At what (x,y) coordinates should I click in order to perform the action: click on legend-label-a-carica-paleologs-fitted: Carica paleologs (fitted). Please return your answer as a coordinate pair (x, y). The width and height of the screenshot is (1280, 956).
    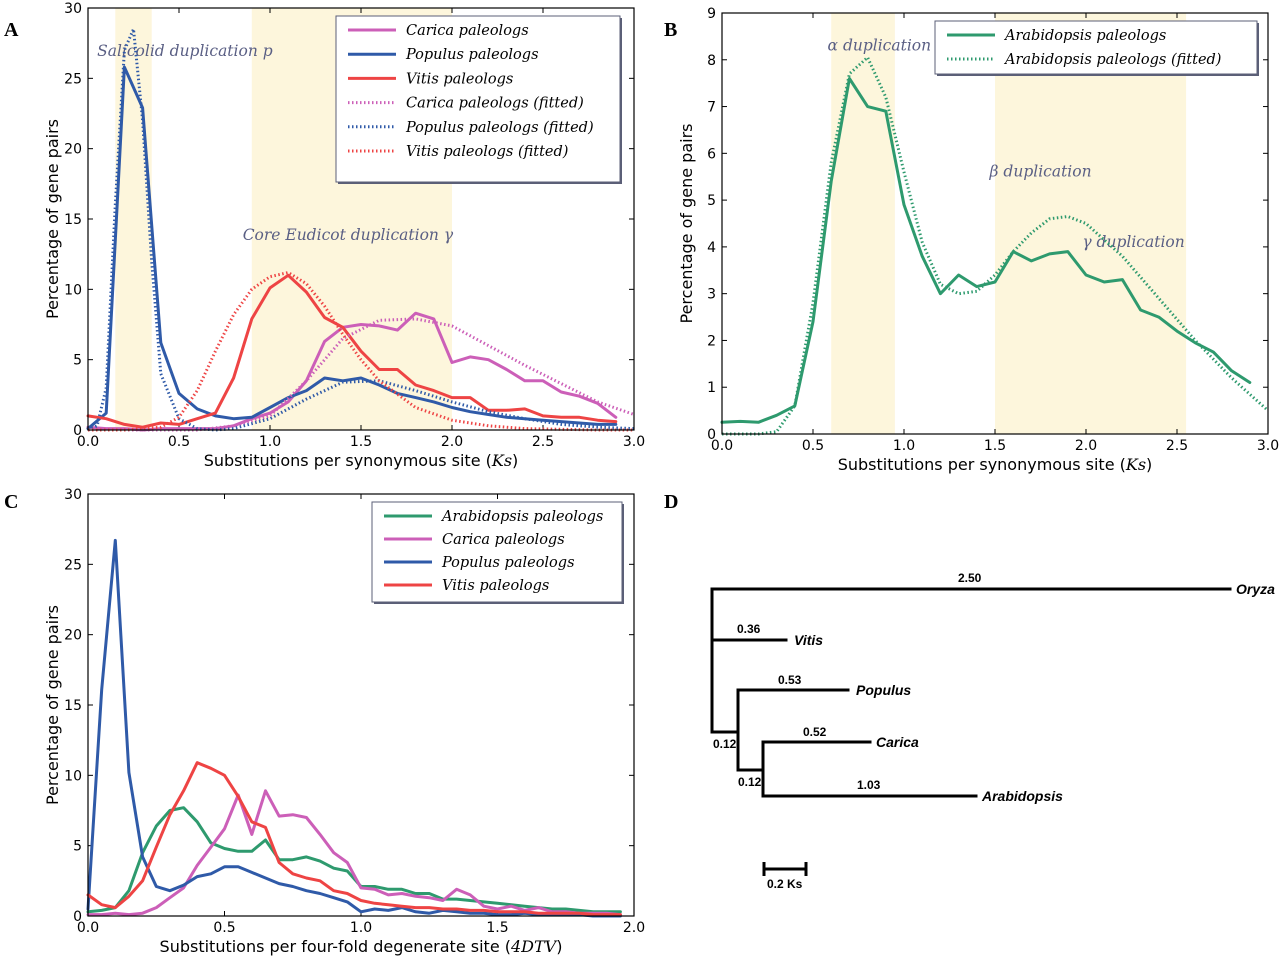
    Looking at the image, I should click on (495, 104).